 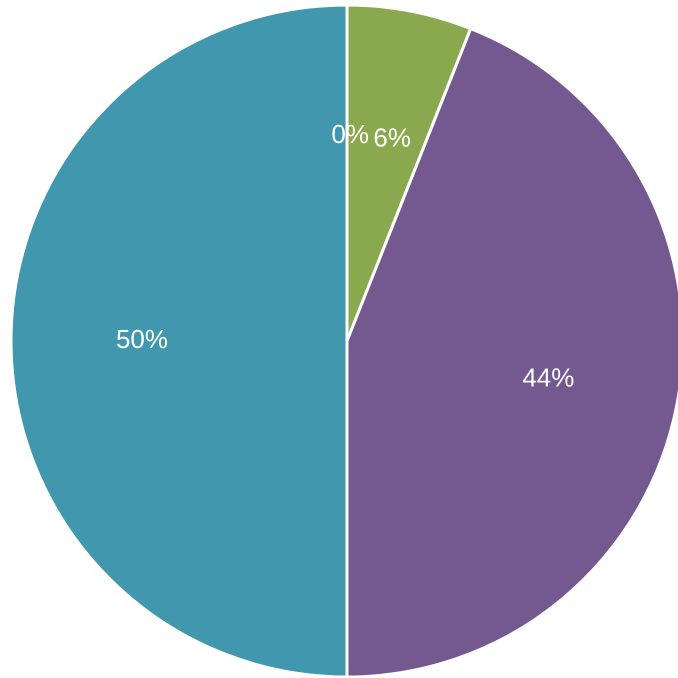 I want to click on pie-data-label-3: 50%, so click(x=142, y=339).